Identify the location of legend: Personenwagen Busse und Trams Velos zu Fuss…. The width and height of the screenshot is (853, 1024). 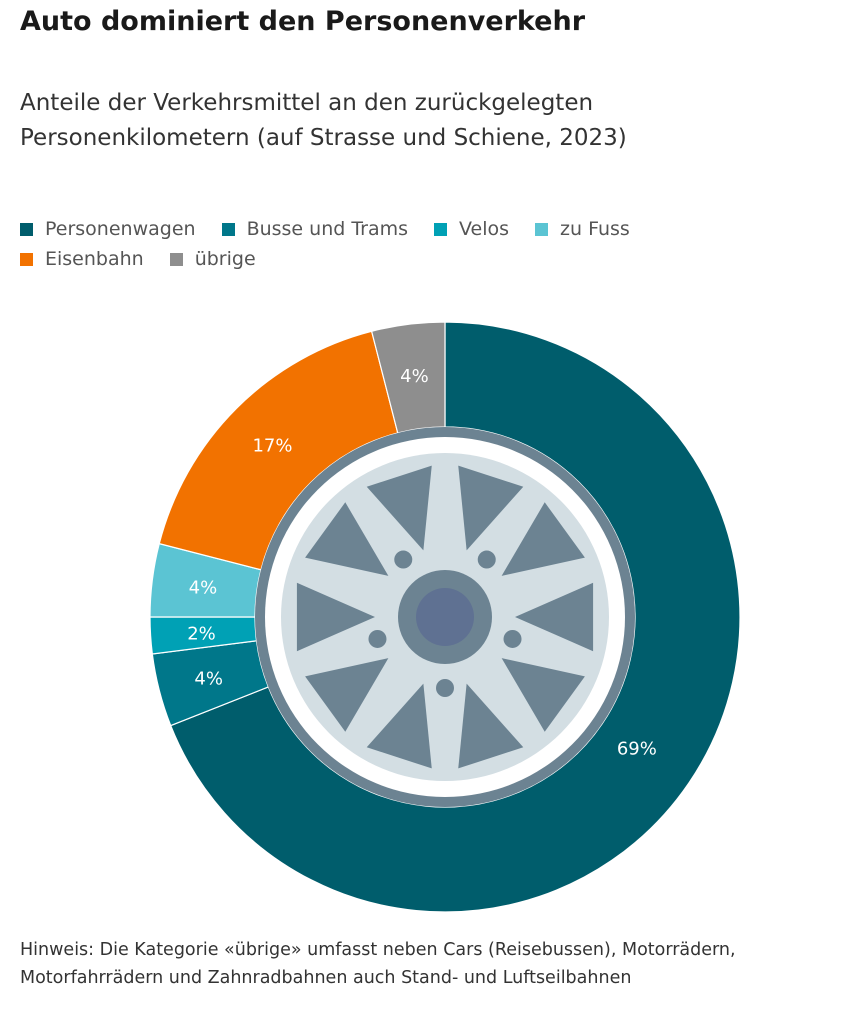
(400, 244).